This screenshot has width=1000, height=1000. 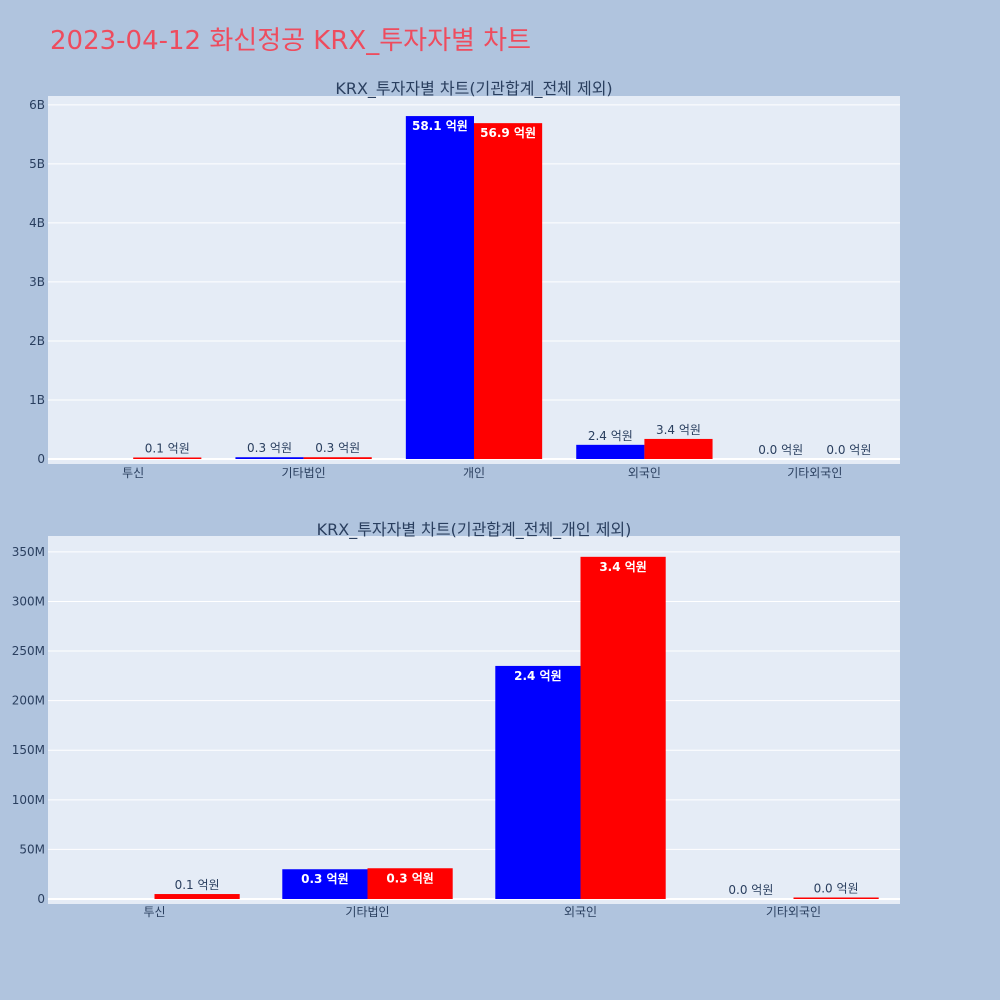 I want to click on y-tick-label: 1B, so click(x=37, y=400).